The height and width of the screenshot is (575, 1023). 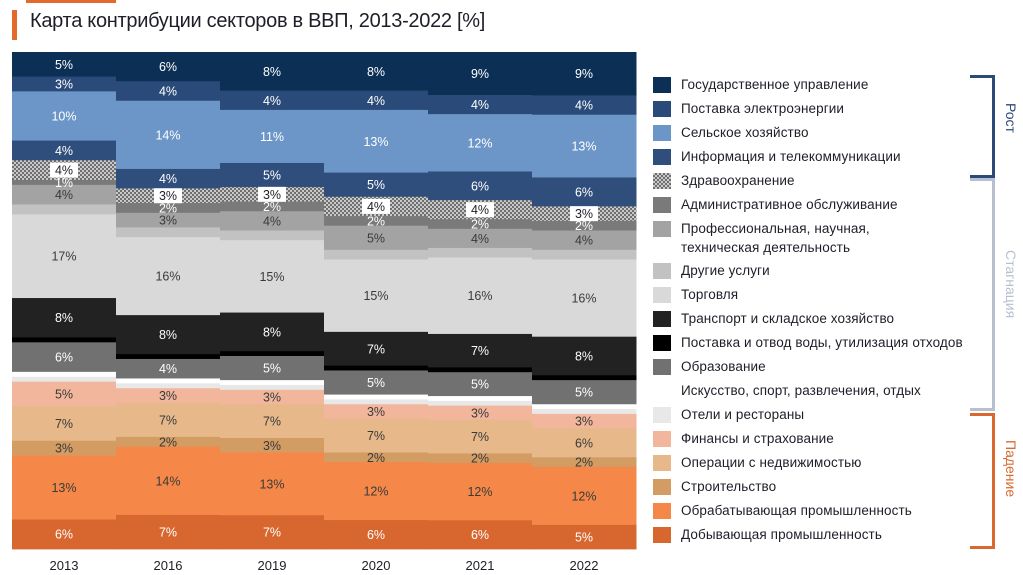 I want to click on data-label: 17%, so click(x=63, y=257).